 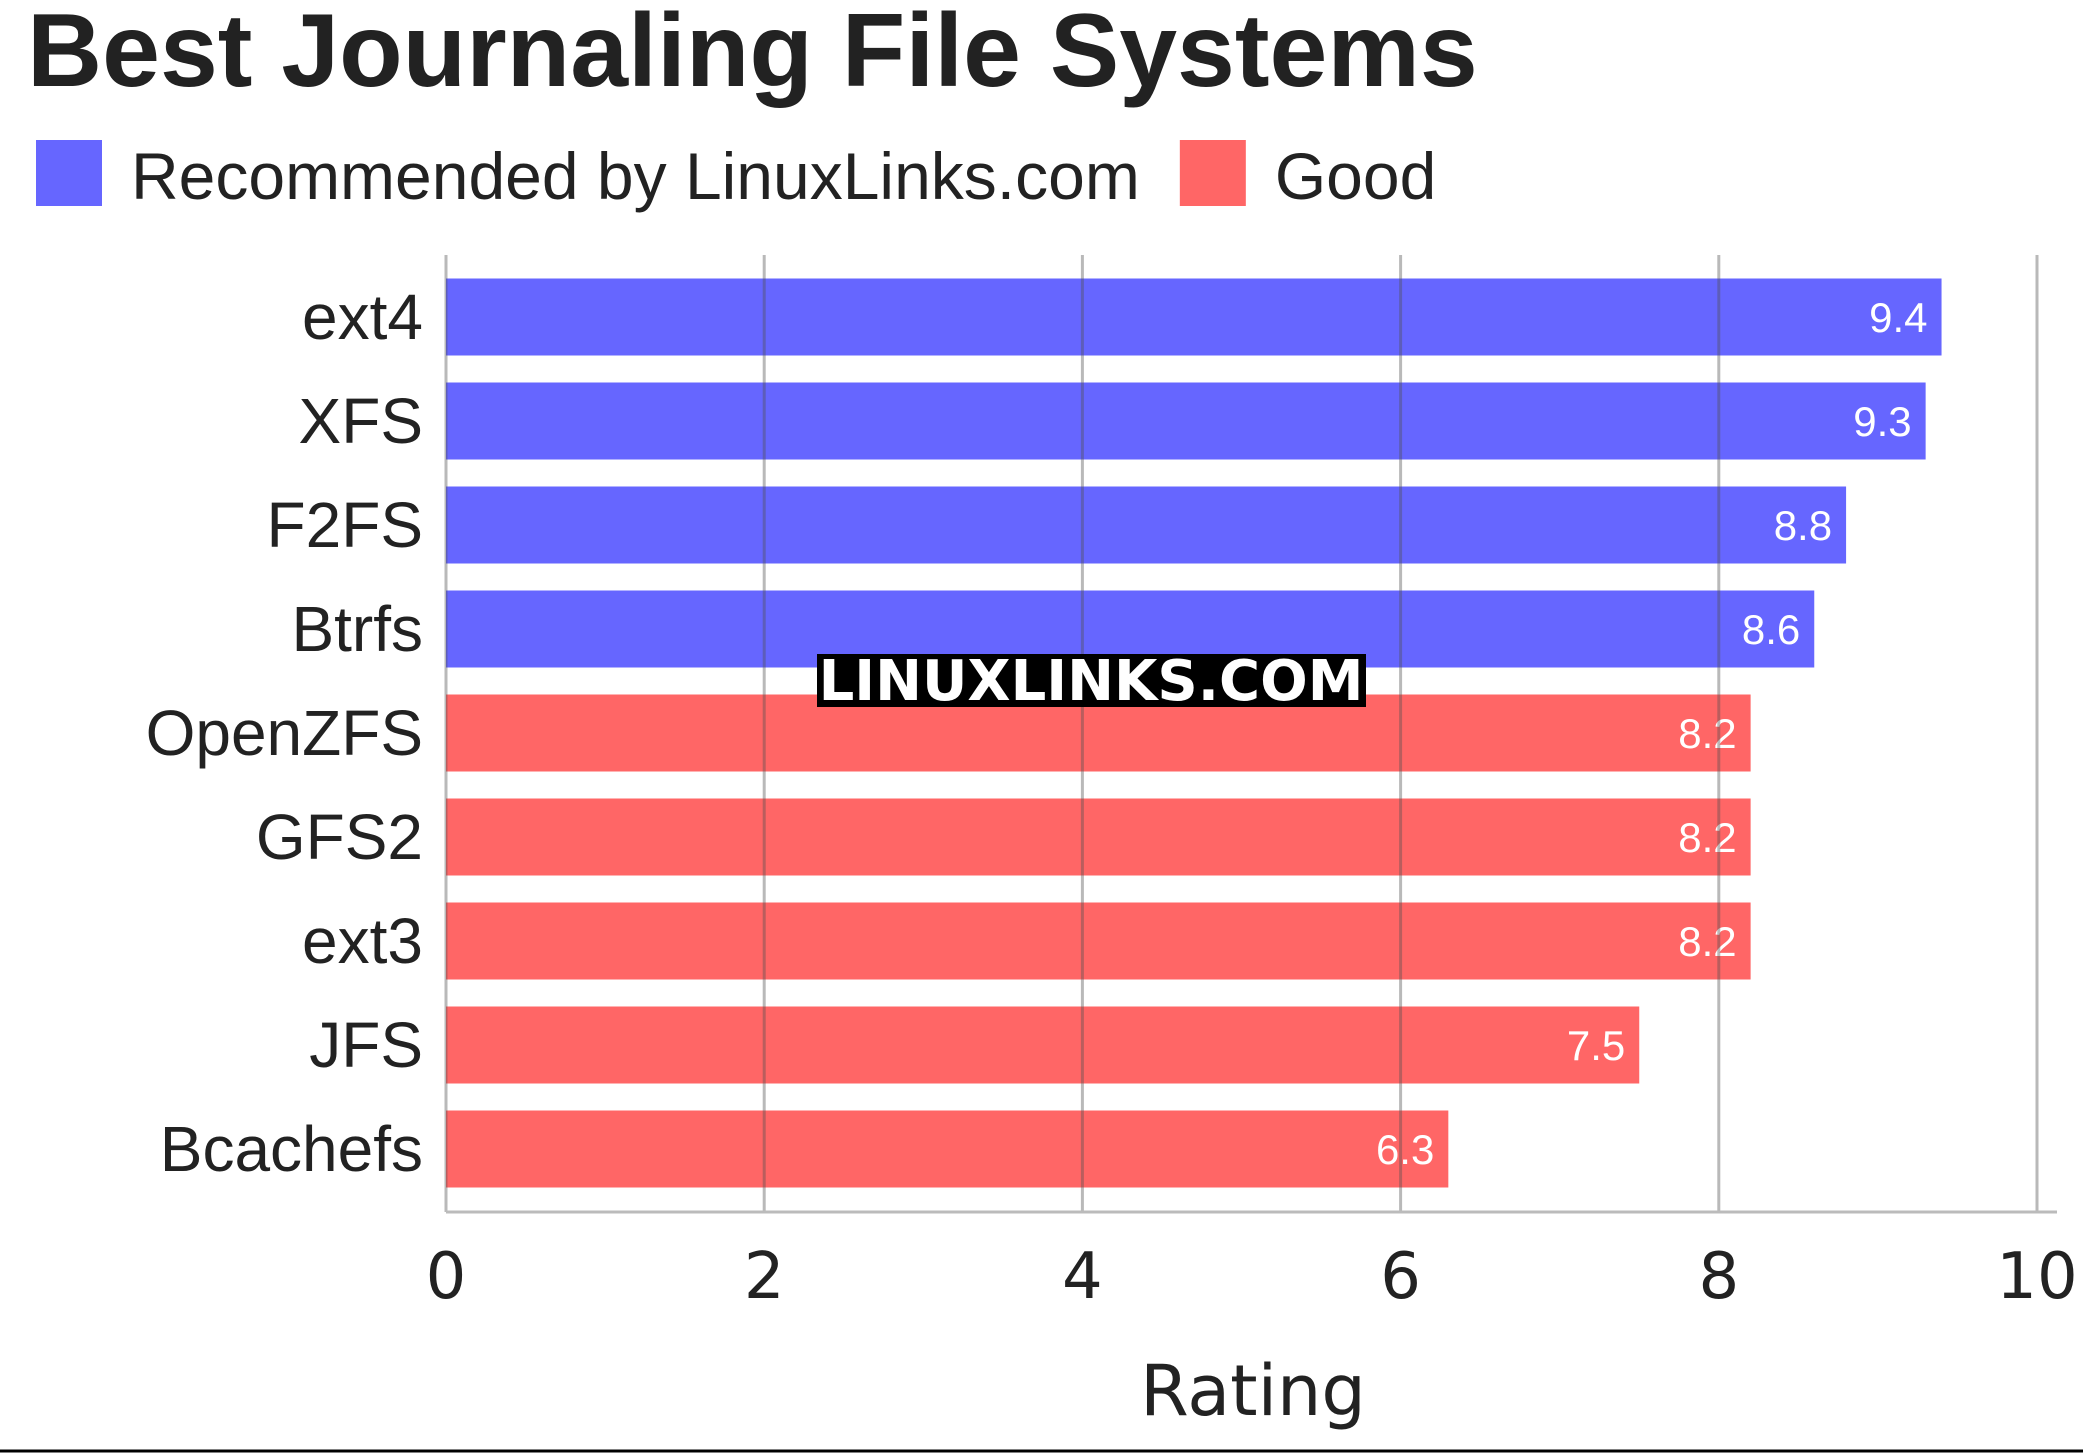 I want to click on x-tick-label: 6, so click(x=1400, y=1277).